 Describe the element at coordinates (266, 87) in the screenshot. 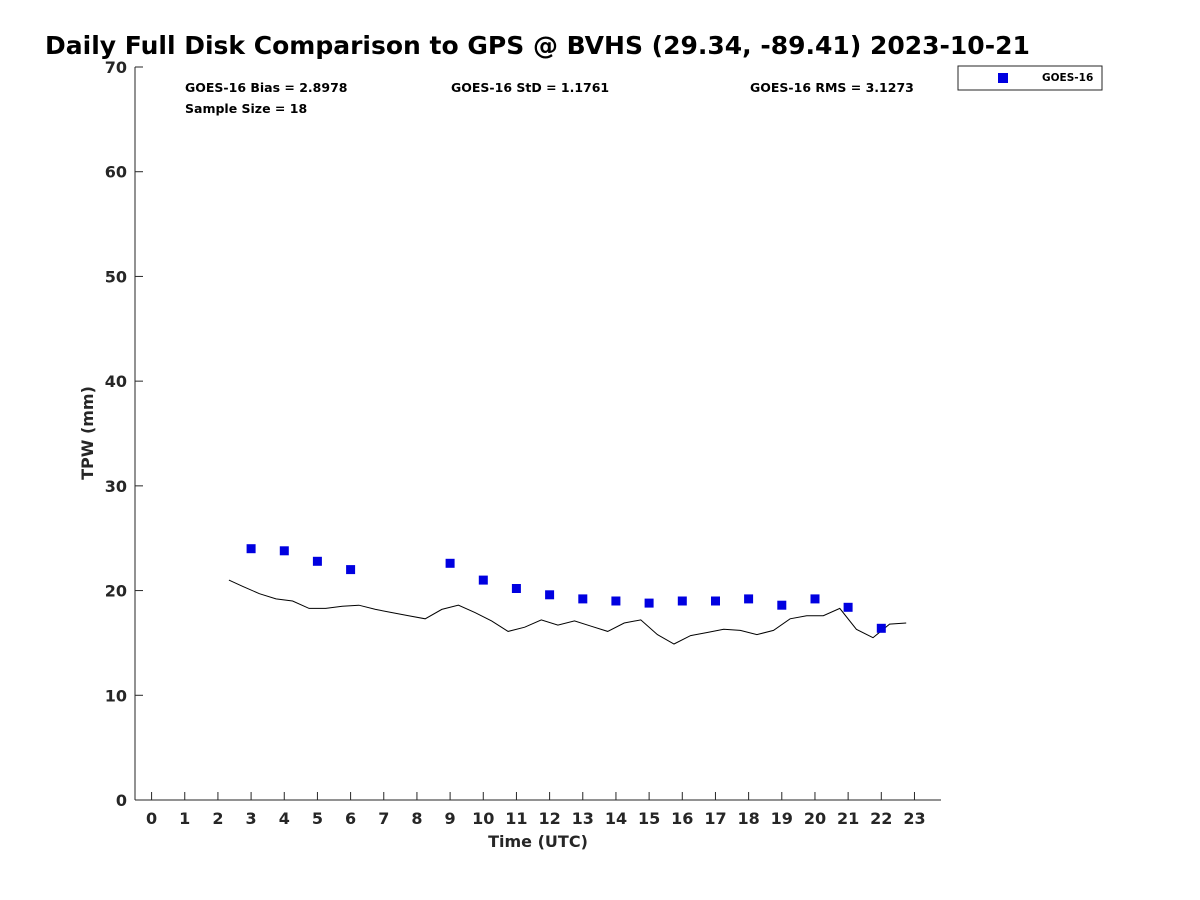

I see `bias-stat: GOES-16 Bias = 2.8978` at that location.